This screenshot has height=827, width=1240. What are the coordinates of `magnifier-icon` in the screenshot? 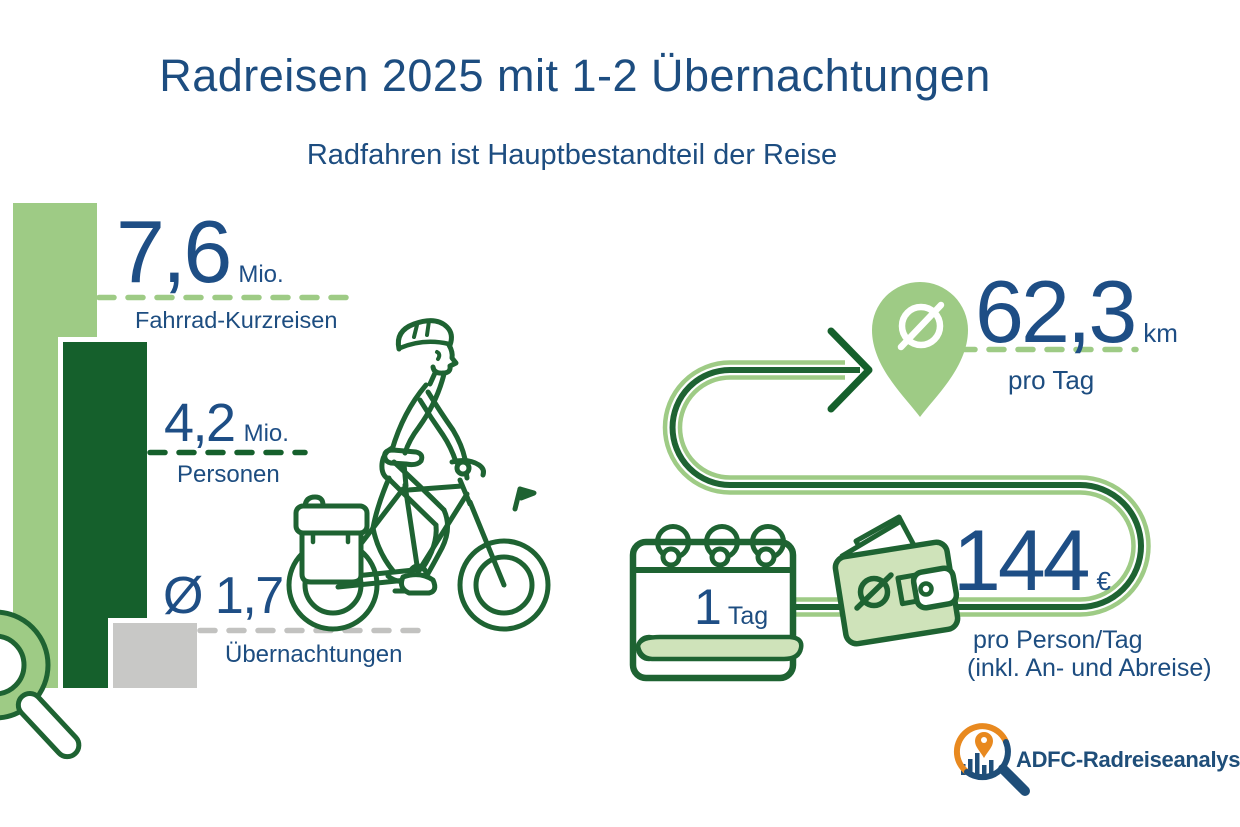 It's located at (41, 684).